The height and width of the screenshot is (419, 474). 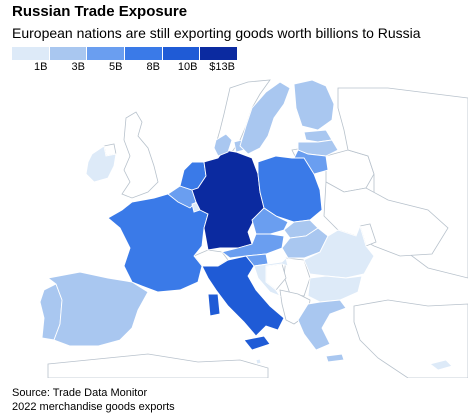 I want to click on color-legend: 1B 3B 5B 8B 10B $13B, so click(x=125, y=60).